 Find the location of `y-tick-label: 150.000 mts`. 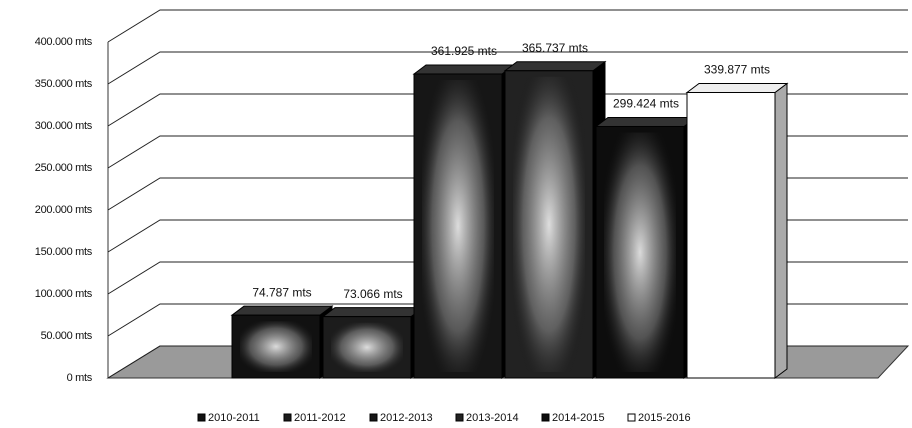

y-tick-label: 150.000 mts is located at coordinates (64, 252).